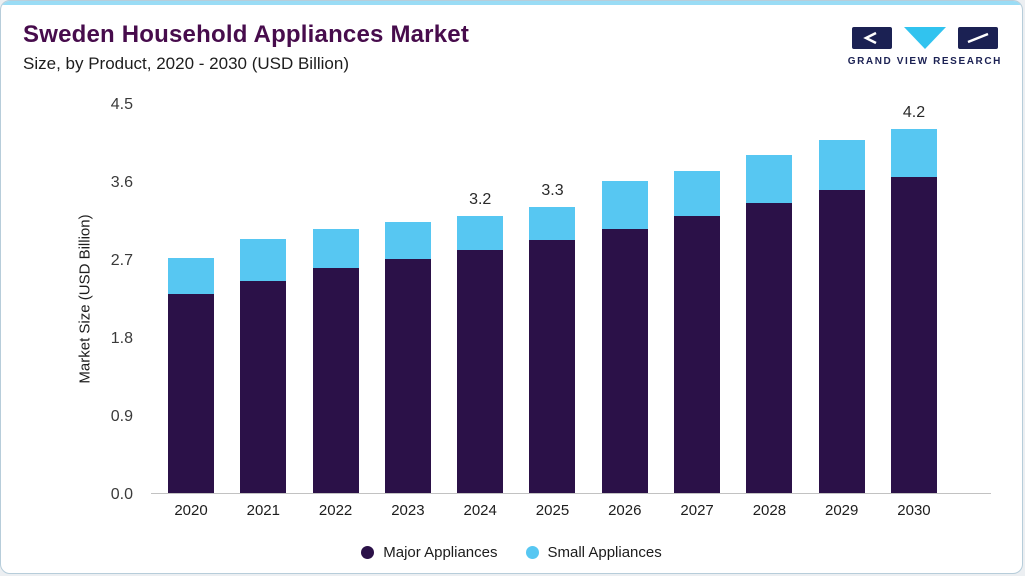  Describe the element at coordinates (769, 510) in the screenshot. I see `x-tick-label: 2028` at that location.